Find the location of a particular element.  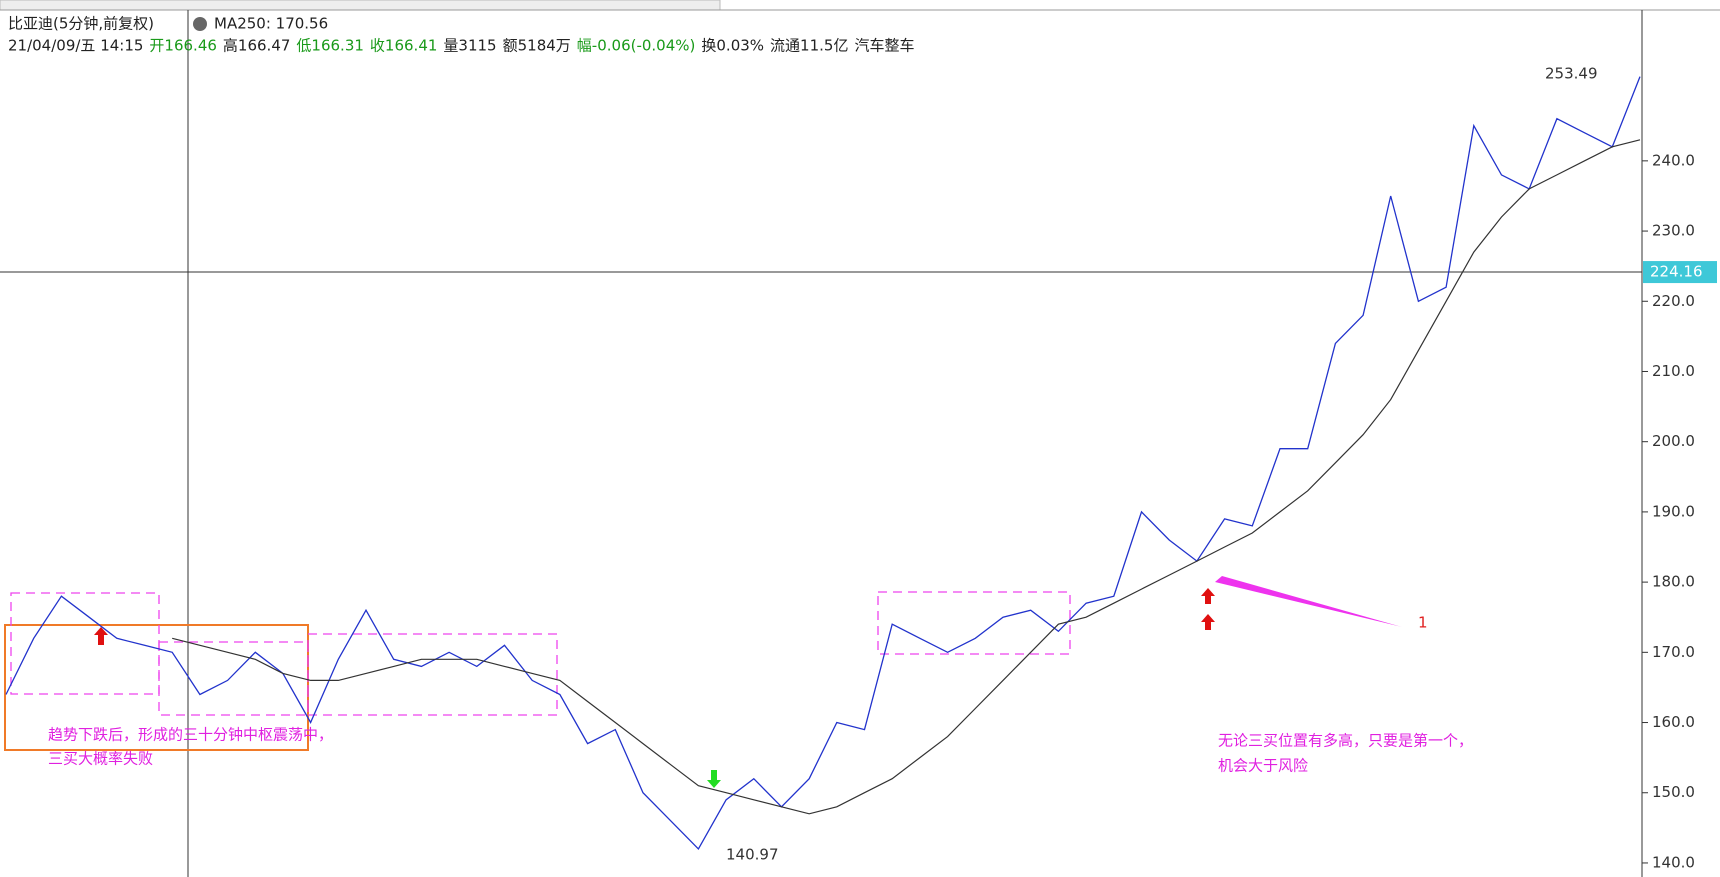

info-item: 额5184万 is located at coordinates (537, 46).